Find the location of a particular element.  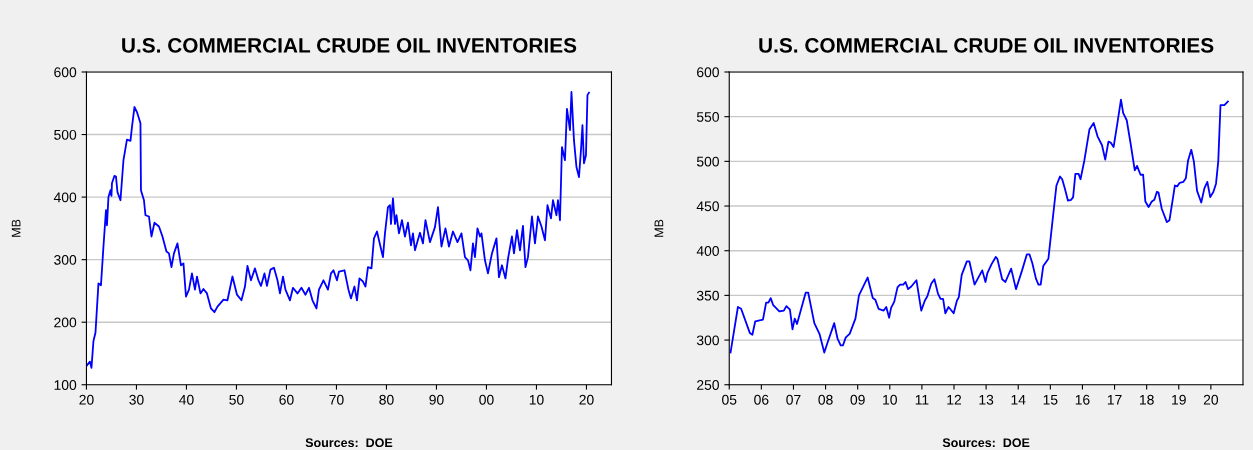

x-tick-label: 13 is located at coordinates (986, 399).